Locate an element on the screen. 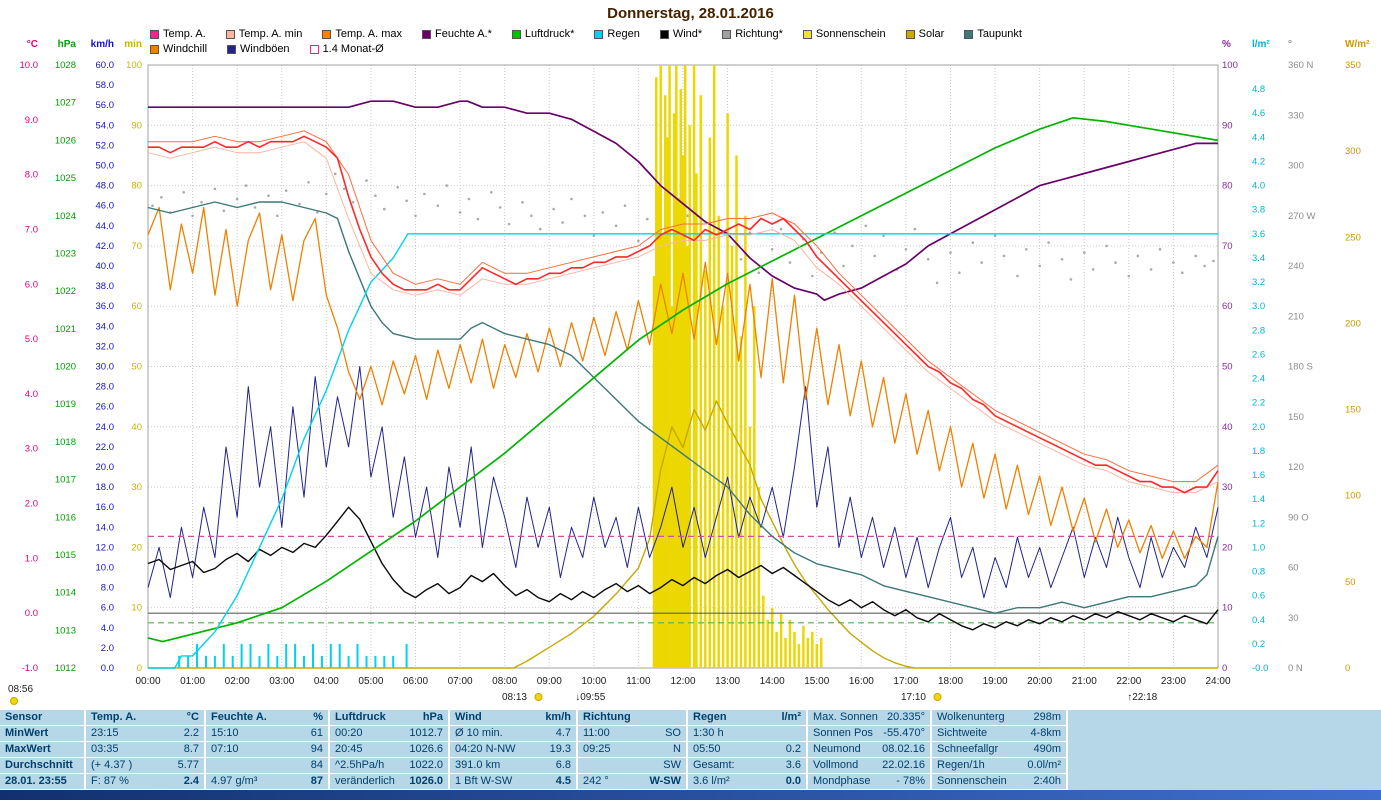 This screenshot has height=800, width=1381. x-tick-label: 23:00 is located at coordinates (1173, 681).